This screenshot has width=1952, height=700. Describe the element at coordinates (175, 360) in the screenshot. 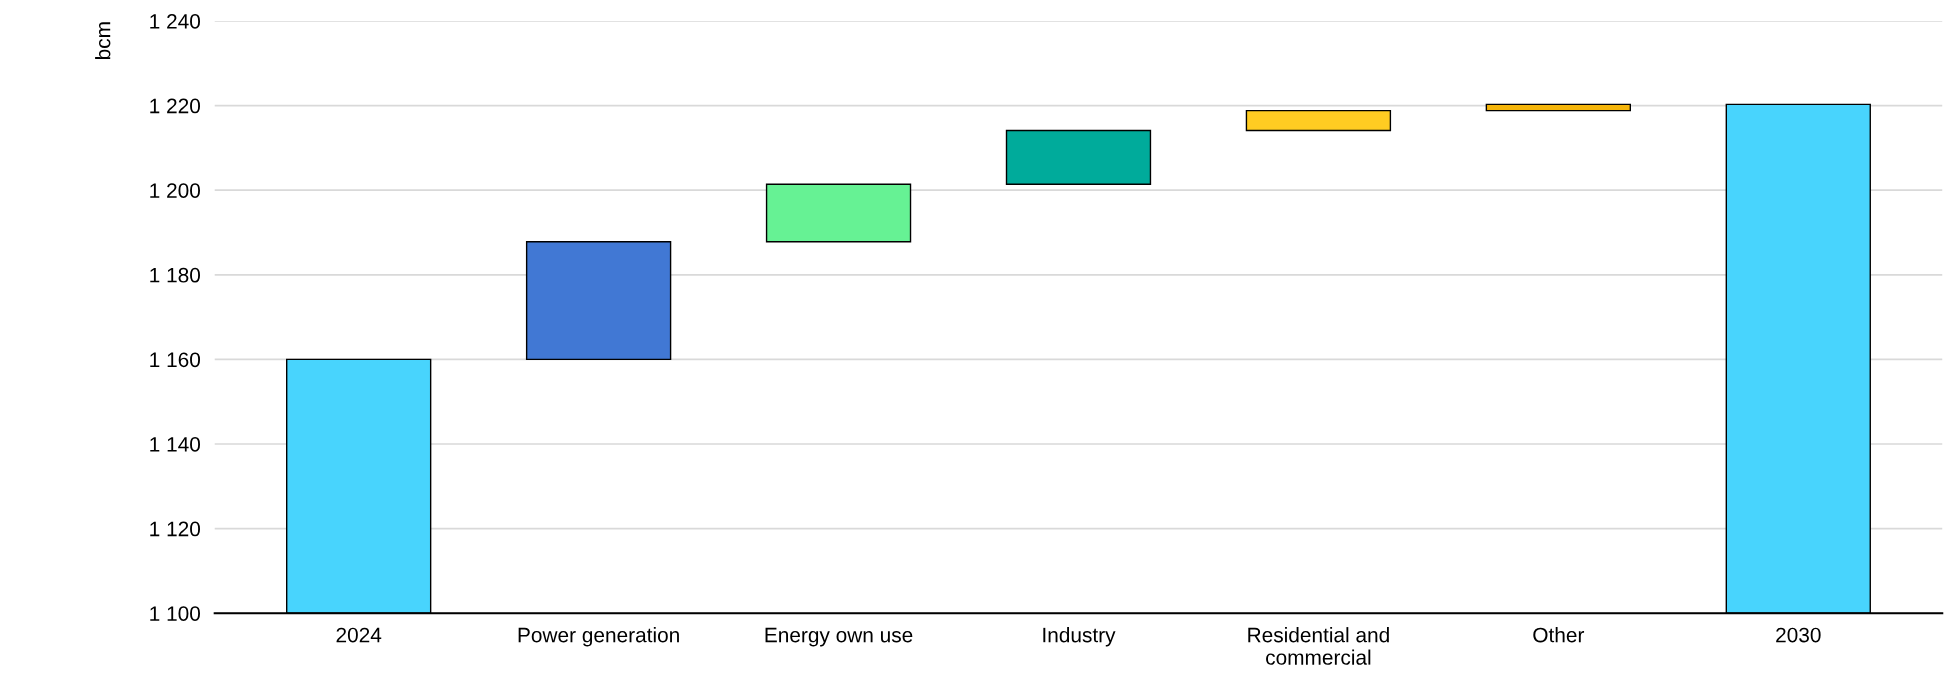

I see `y-tick-label: 1 160` at that location.